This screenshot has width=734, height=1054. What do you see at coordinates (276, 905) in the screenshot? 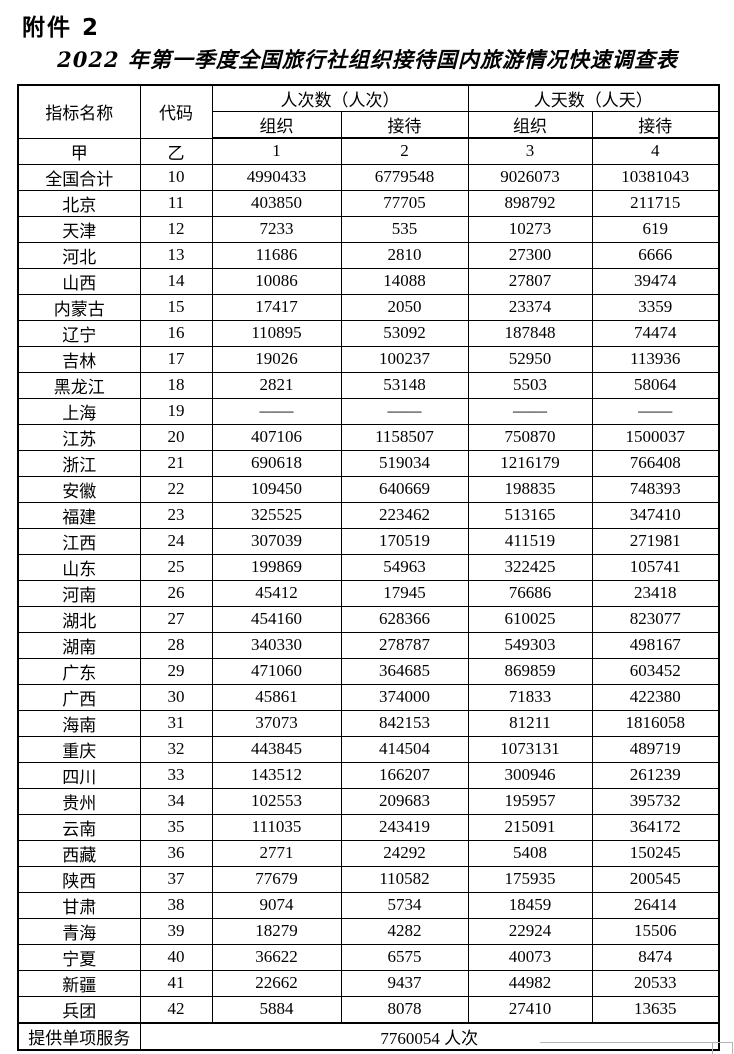
I see `value-cell: 9074` at bounding box center [276, 905].